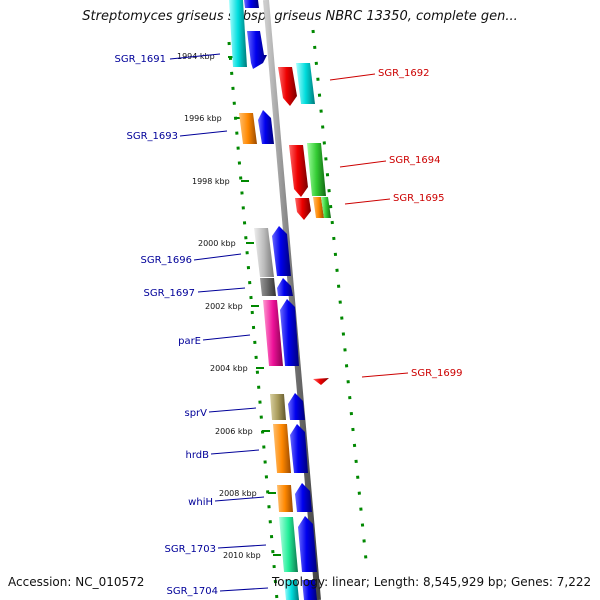 The width and height of the screenshot is (600, 600). Describe the element at coordinates (369, 225) in the screenshot. I see `right-leader-lines` at that location.